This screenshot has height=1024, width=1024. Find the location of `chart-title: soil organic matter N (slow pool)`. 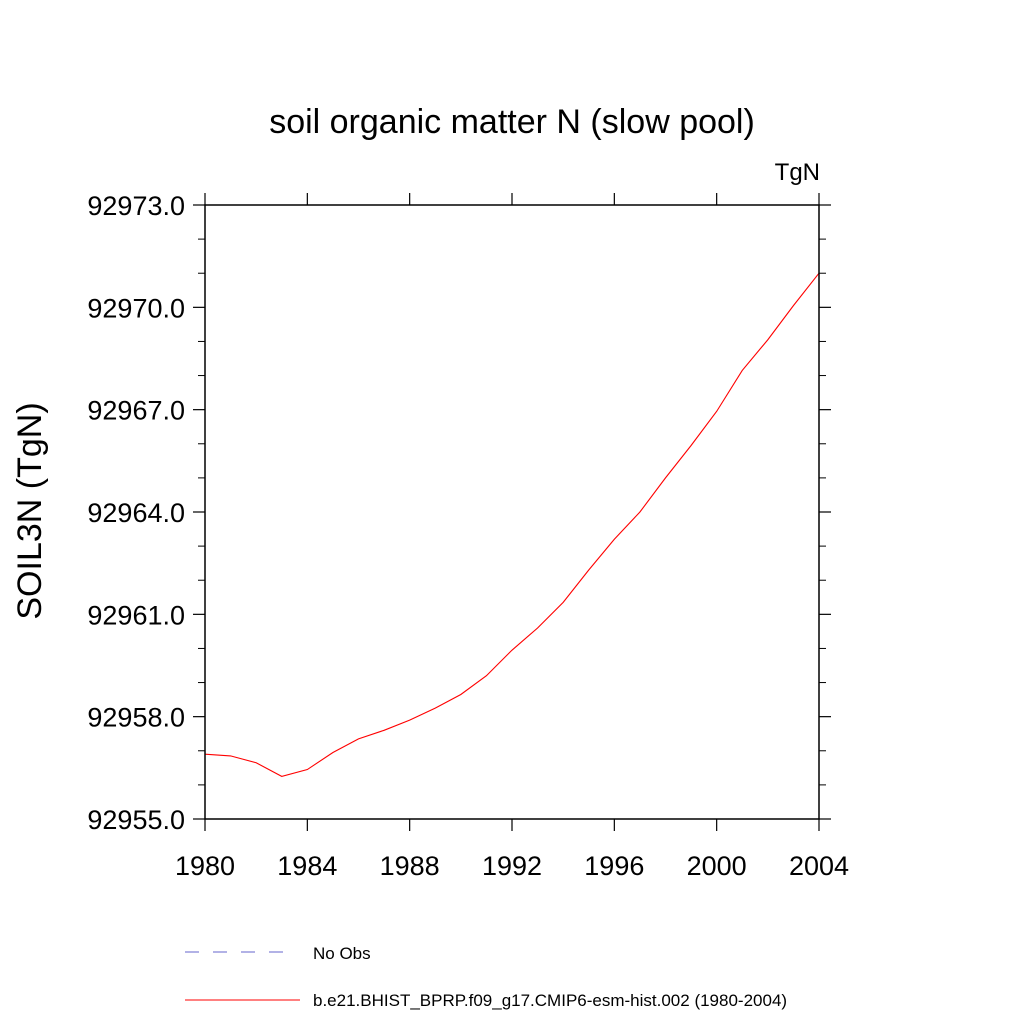

chart-title: soil organic matter N (slow pool) is located at coordinates (512, 122).